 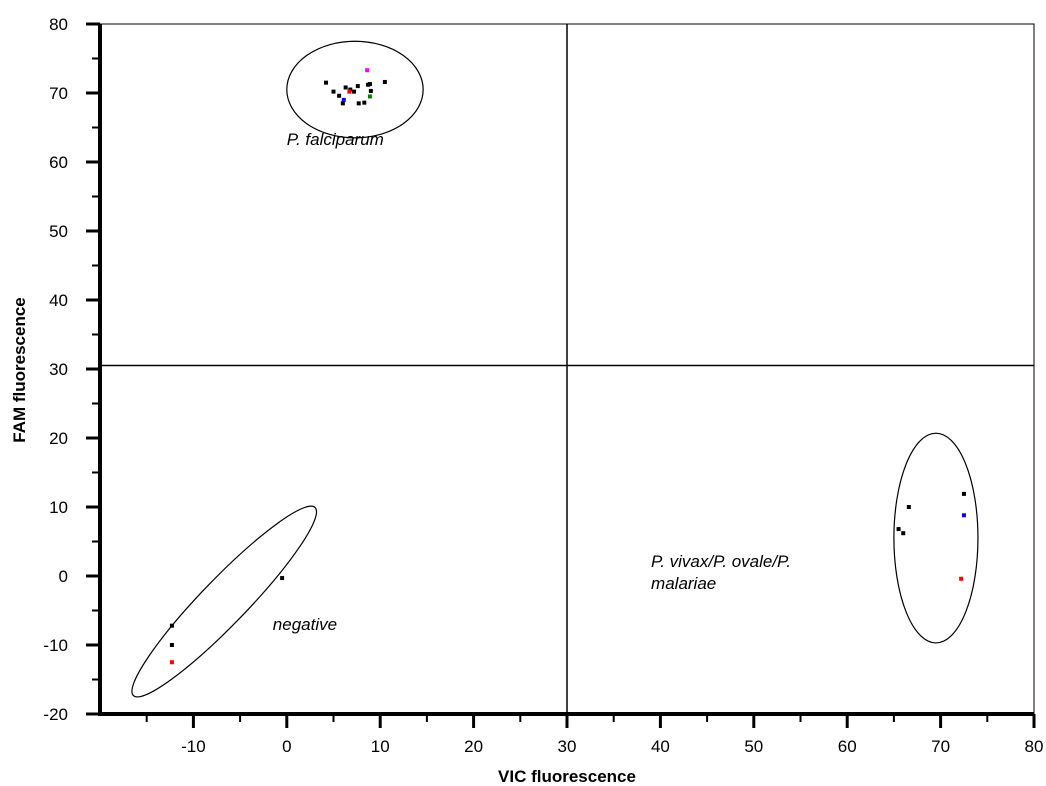 What do you see at coordinates (473, 746) in the screenshot?
I see `x-tick-label: 20` at bounding box center [473, 746].